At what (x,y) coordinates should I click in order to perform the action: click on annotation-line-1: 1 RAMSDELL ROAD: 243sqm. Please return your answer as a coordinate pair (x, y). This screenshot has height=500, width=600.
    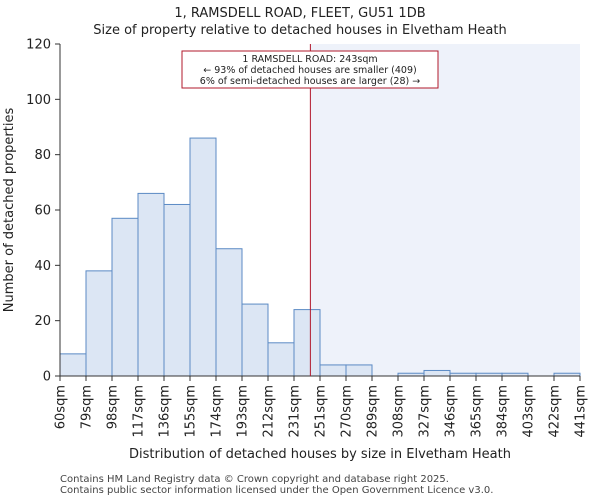
    Looking at the image, I should click on (309, 59).